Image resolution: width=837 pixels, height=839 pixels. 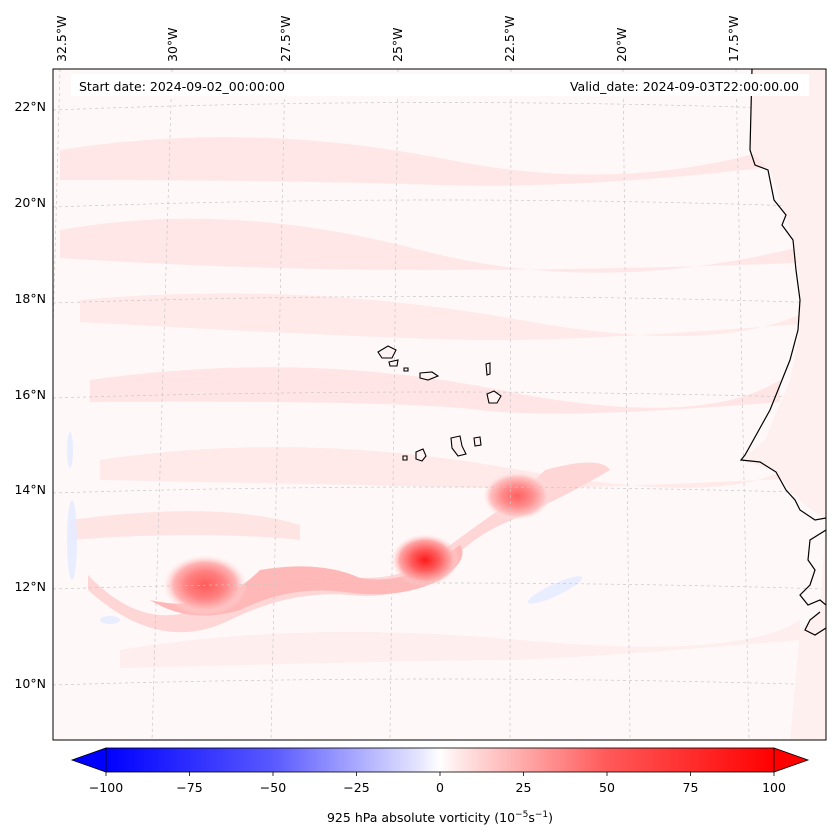 I want to click on lon-label: 22.5°W, so click(x=509, y=39).